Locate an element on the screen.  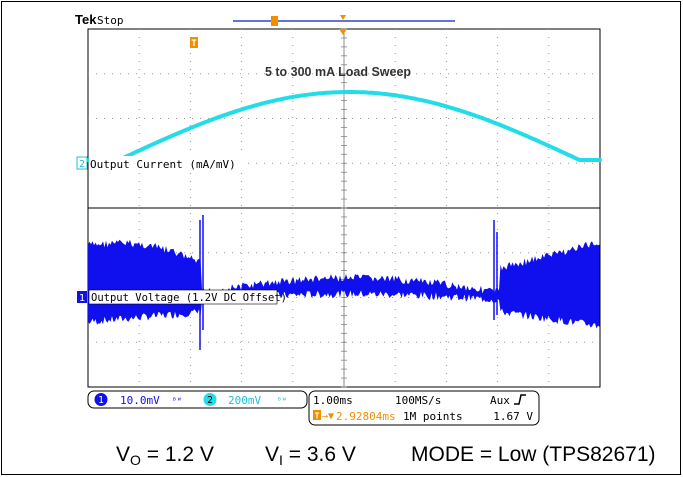
channel-1-label: Output Voltage (1.2V DC Offset) is located at coordinates (189, 298).